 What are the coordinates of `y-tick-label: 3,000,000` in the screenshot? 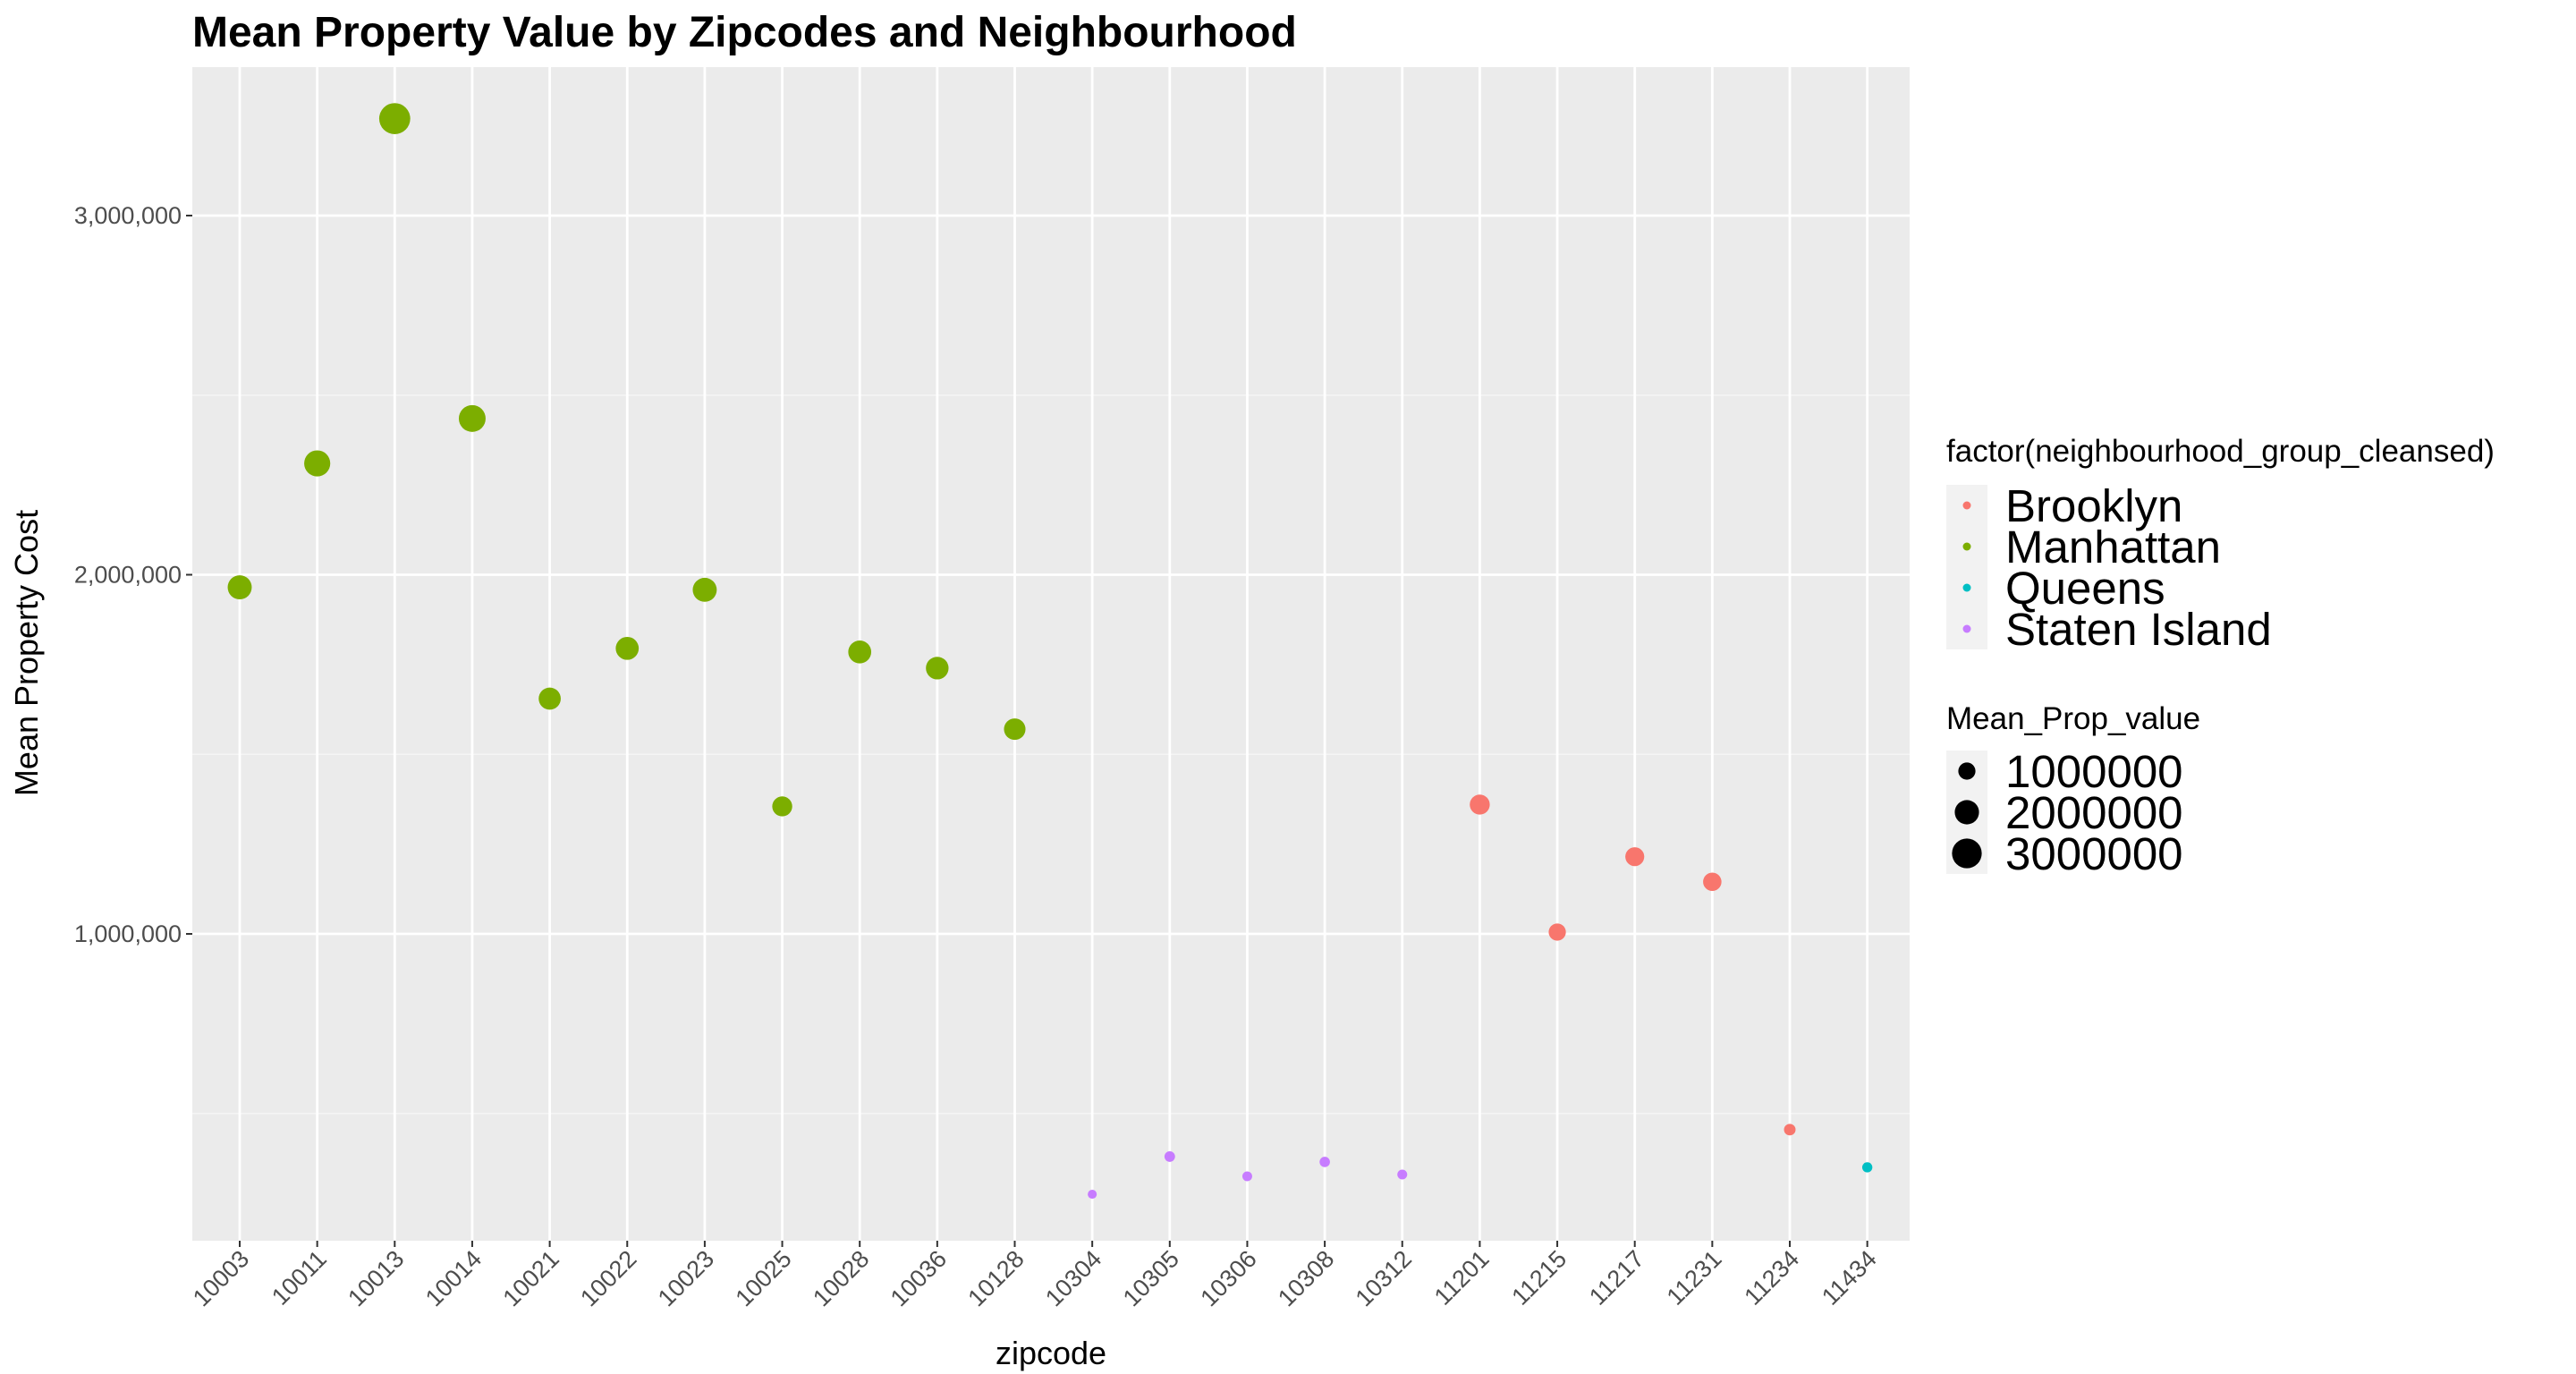 It's located at (128, 215).